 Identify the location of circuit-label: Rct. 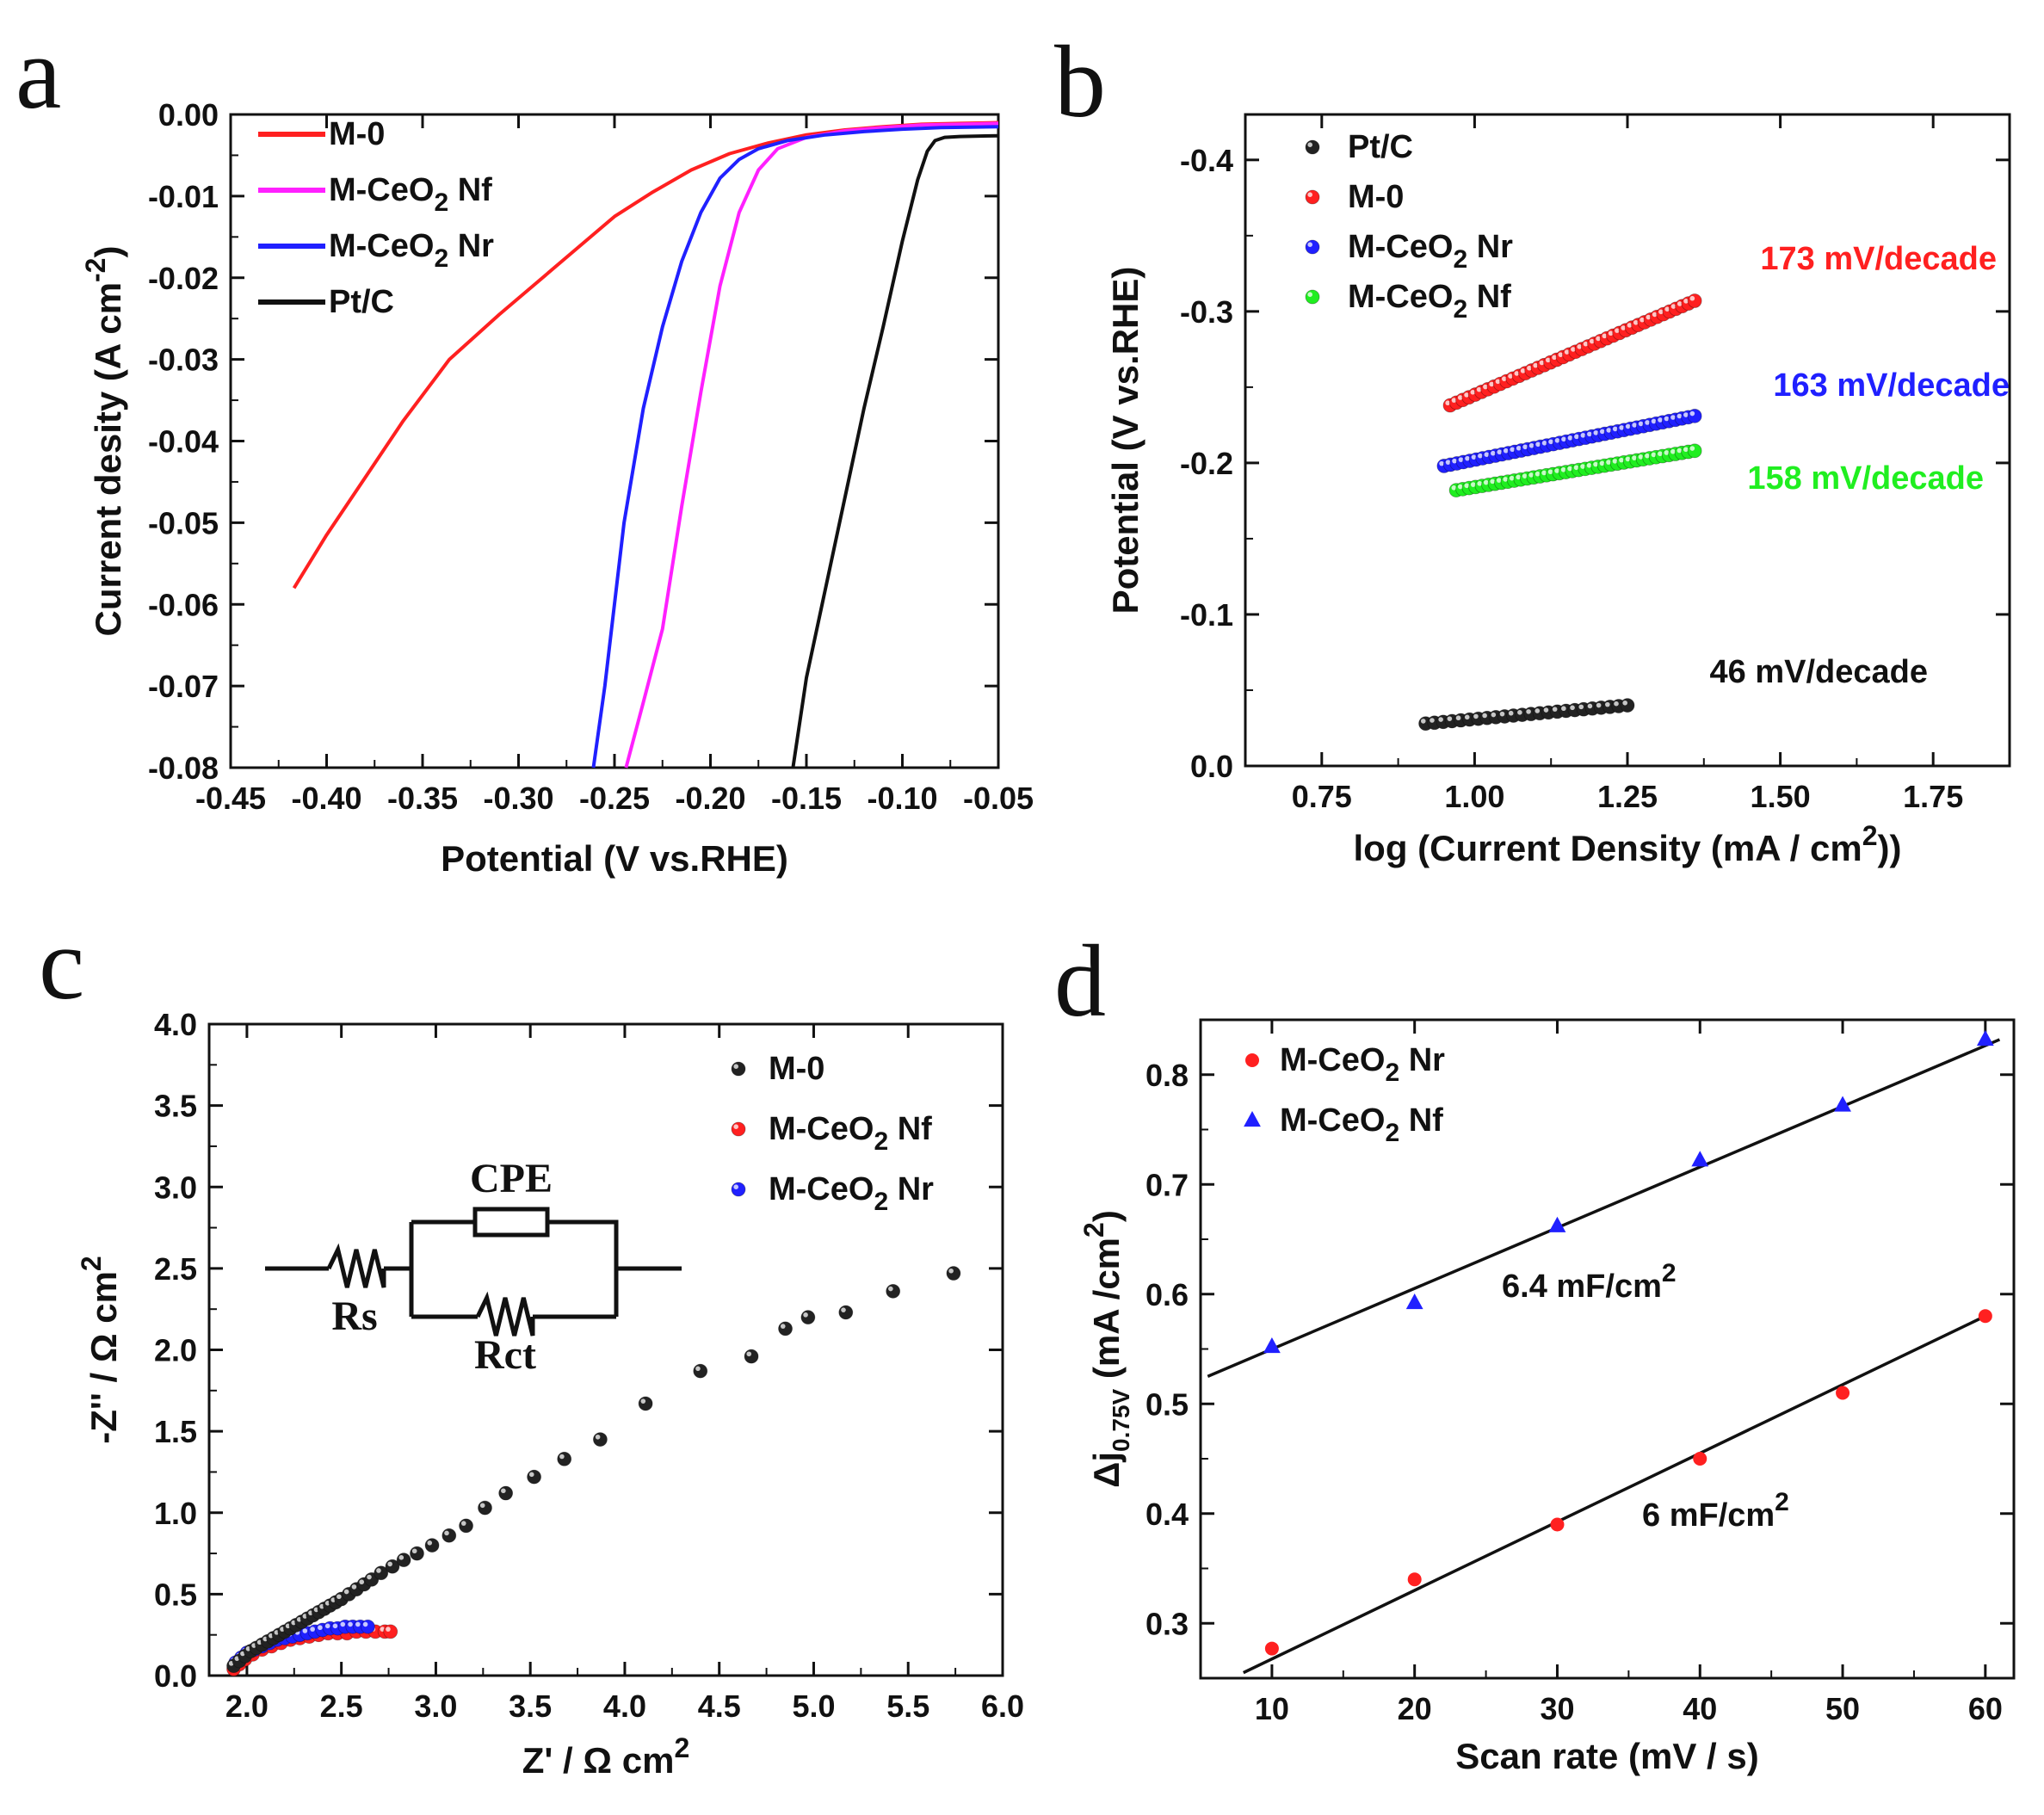
(505, 1355).